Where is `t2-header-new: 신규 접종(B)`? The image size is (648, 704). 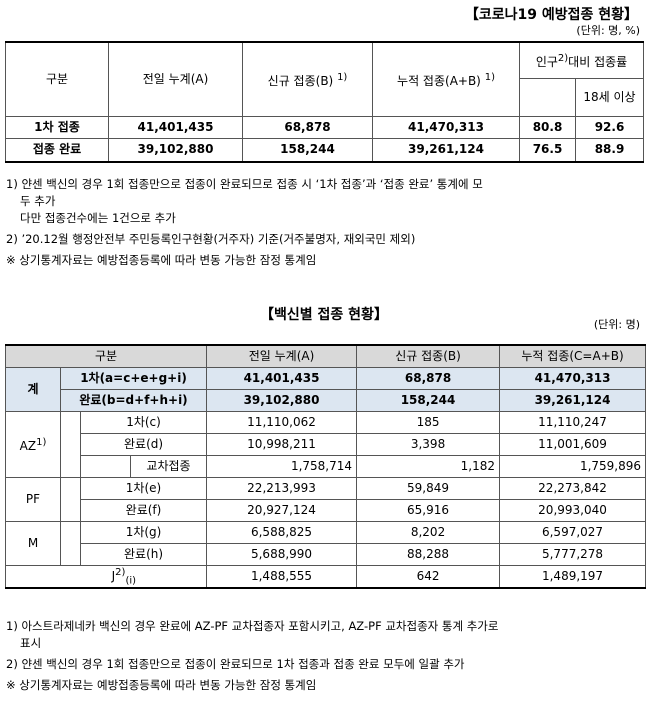 t2-header-new: 신규 접종(B) is located at coordinates (428, 356).